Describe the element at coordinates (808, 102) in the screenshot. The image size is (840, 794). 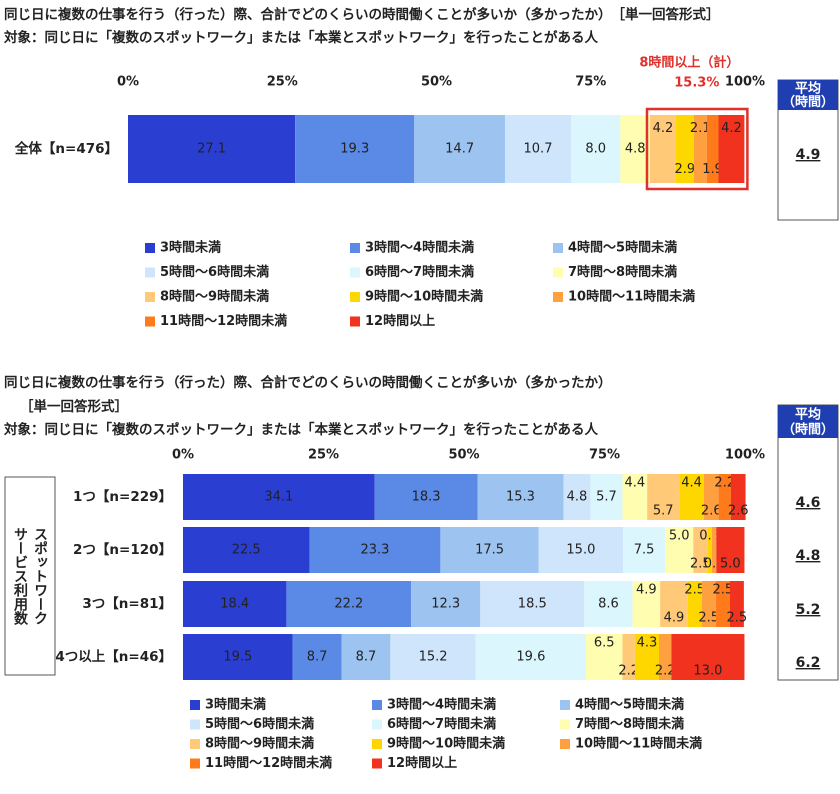
I see `average-header: （時間）` at that location.